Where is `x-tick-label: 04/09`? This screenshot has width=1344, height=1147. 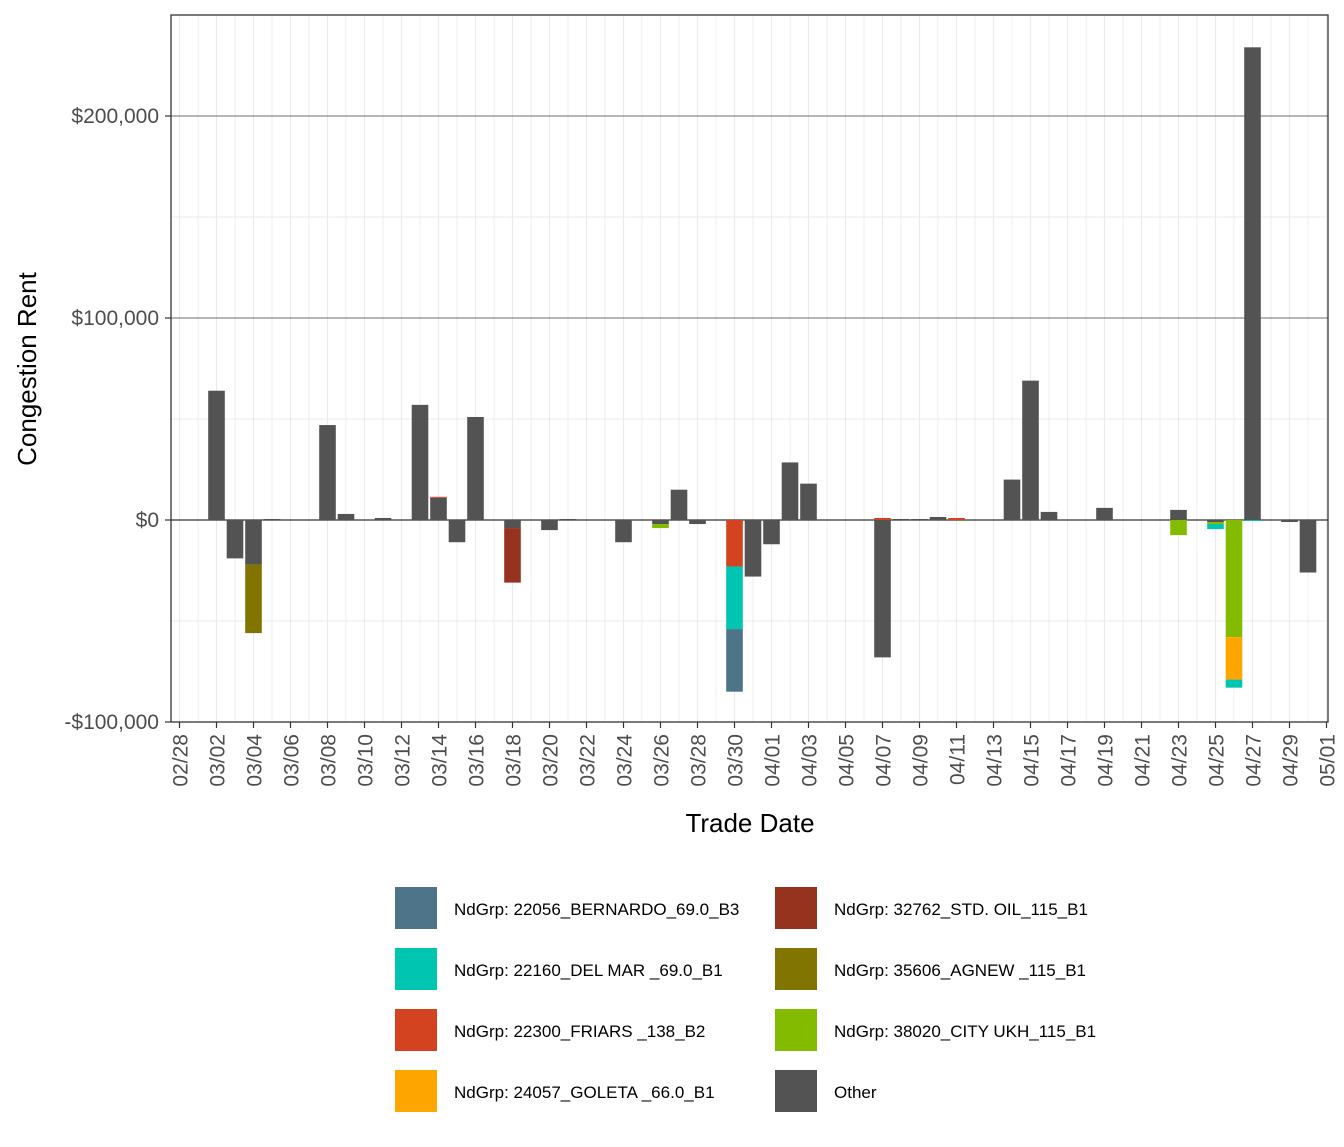
x-tick-label: 04/09 is located at coordinates (921, 760).